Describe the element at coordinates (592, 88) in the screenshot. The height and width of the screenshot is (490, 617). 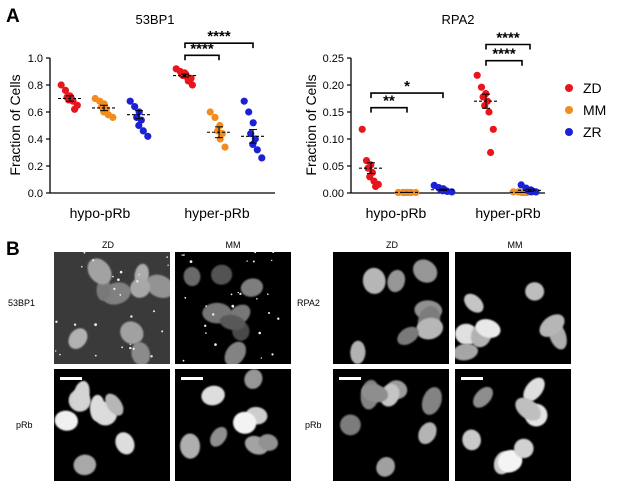
I see `legend-label: ZD` at that location.